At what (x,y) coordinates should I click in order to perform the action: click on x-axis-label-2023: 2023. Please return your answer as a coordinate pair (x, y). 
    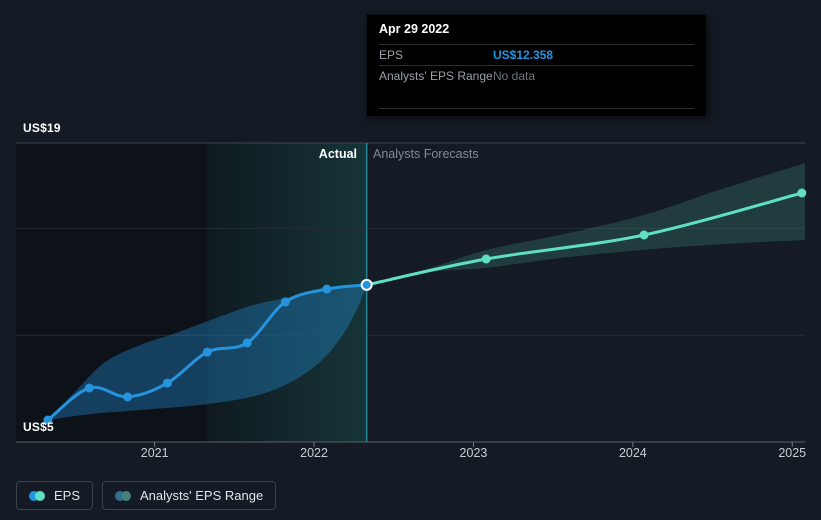
    Looking at the image, I should click on (473, 453).